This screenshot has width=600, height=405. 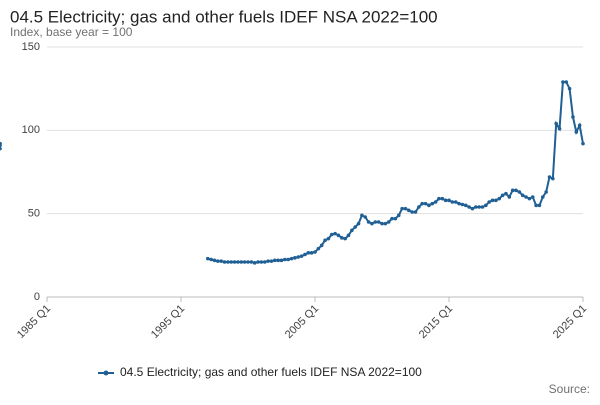 I want to click on x-tick-label: 2025 Q1, so click(x=570, y=322).